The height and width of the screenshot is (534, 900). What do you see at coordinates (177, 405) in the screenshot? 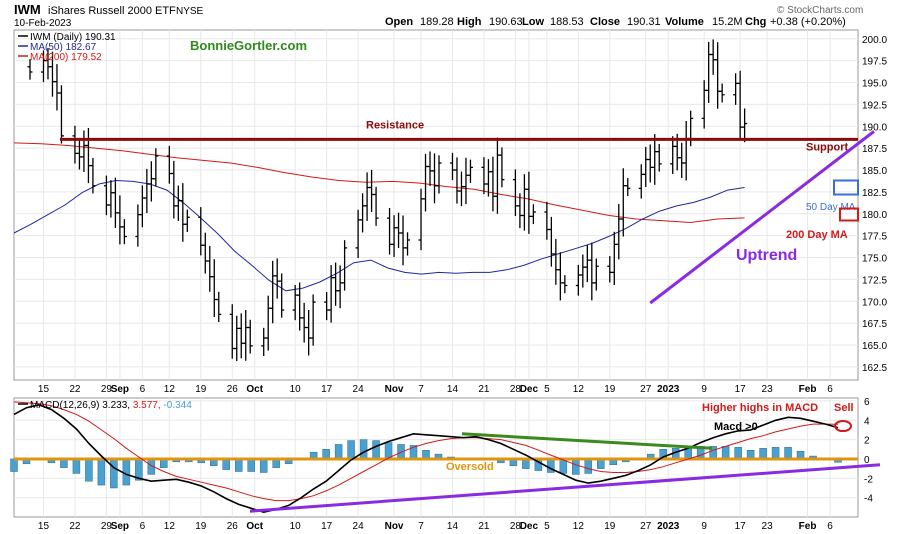
I see `macd-legend-hist: -0.344` at bounding box center [177, 405].